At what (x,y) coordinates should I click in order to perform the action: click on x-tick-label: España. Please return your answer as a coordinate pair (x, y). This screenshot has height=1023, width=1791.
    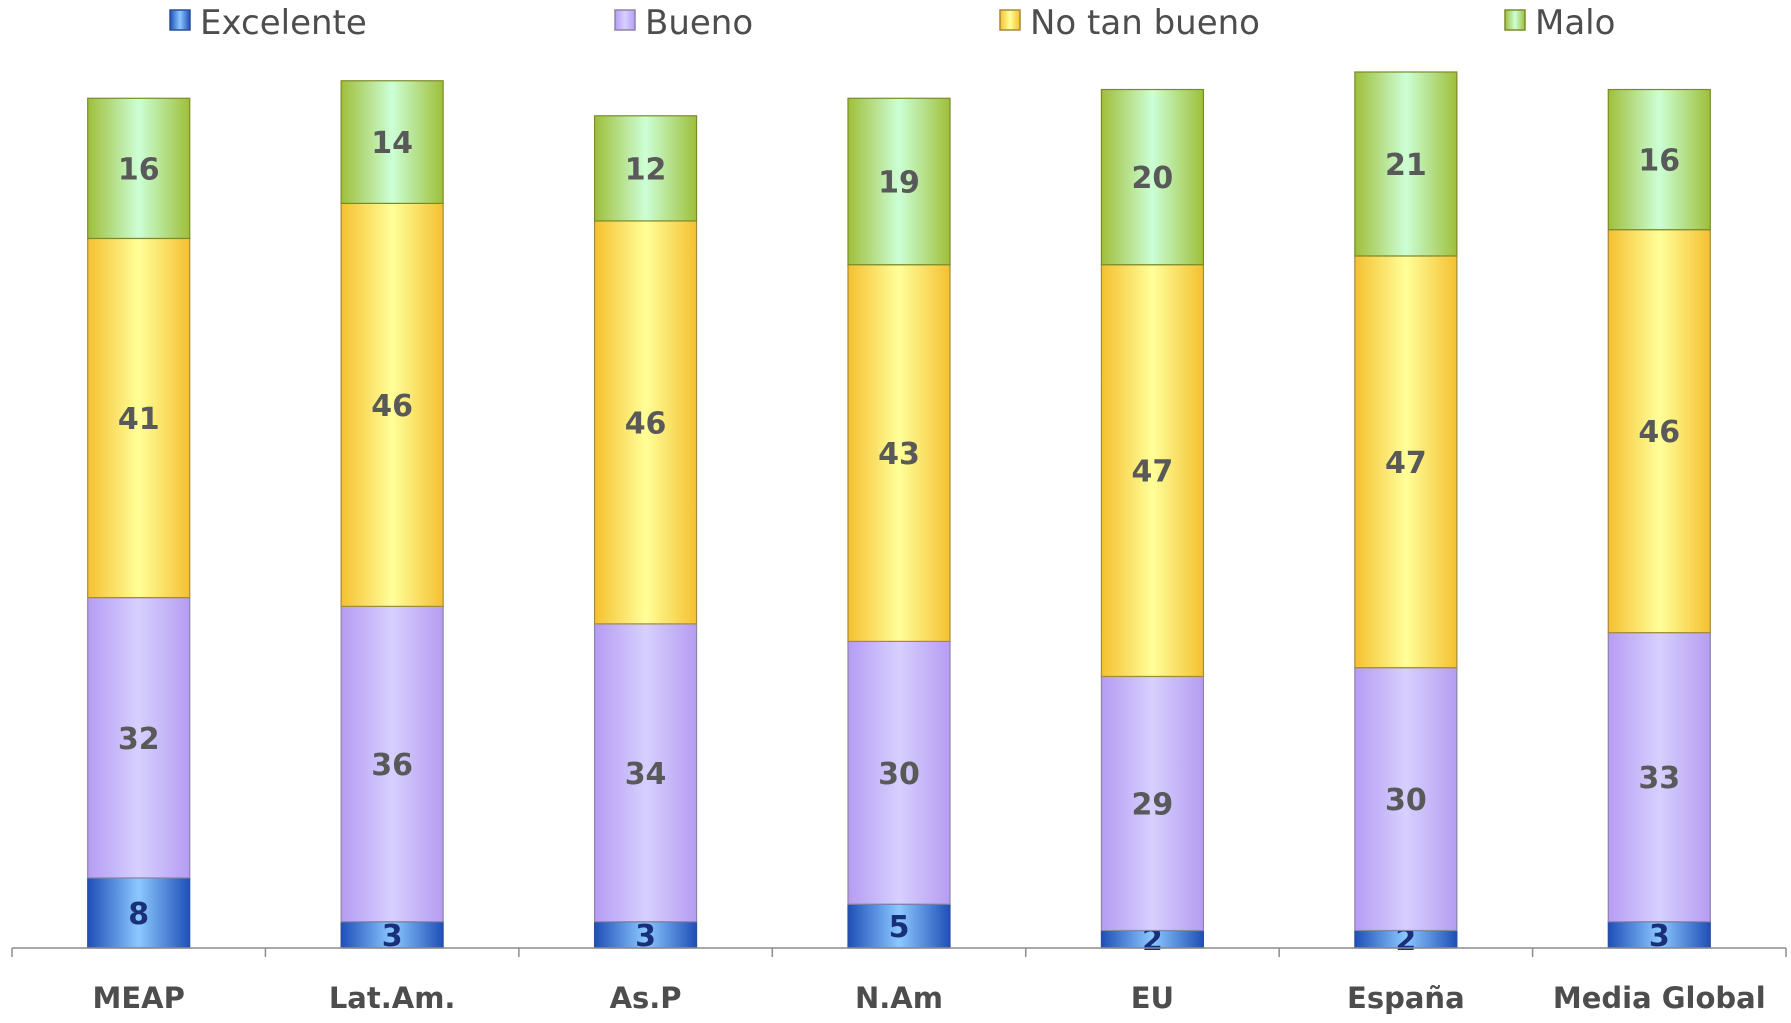
    Looking at the image, I should click on (1406, 998).